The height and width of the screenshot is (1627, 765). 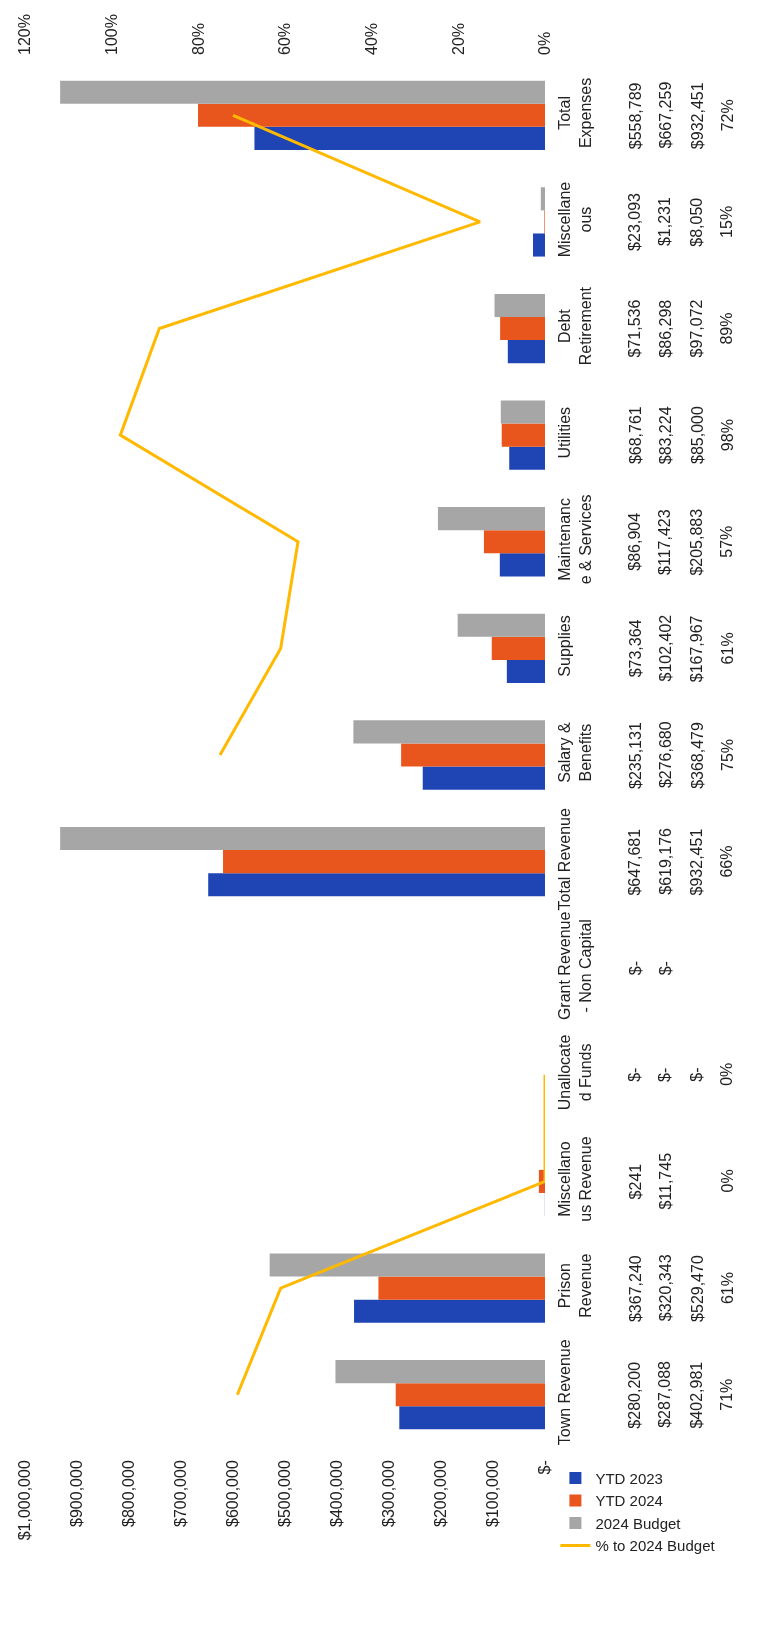 What do you see at coordinates (575, 219) in the screenshot?
I see `y-tick-label: Miscellaneous` at bounding box center [575, 219].